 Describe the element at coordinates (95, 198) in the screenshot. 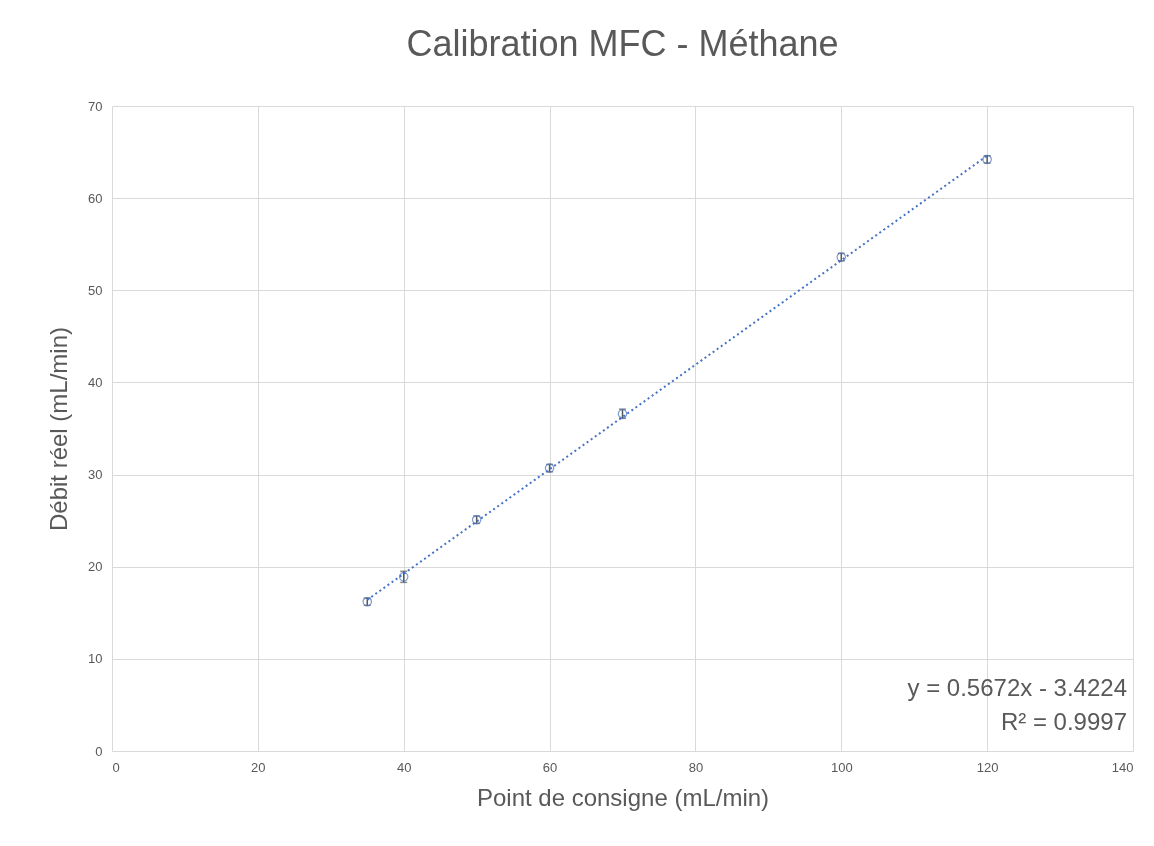

I see `y-tick-label: 60` at that location.